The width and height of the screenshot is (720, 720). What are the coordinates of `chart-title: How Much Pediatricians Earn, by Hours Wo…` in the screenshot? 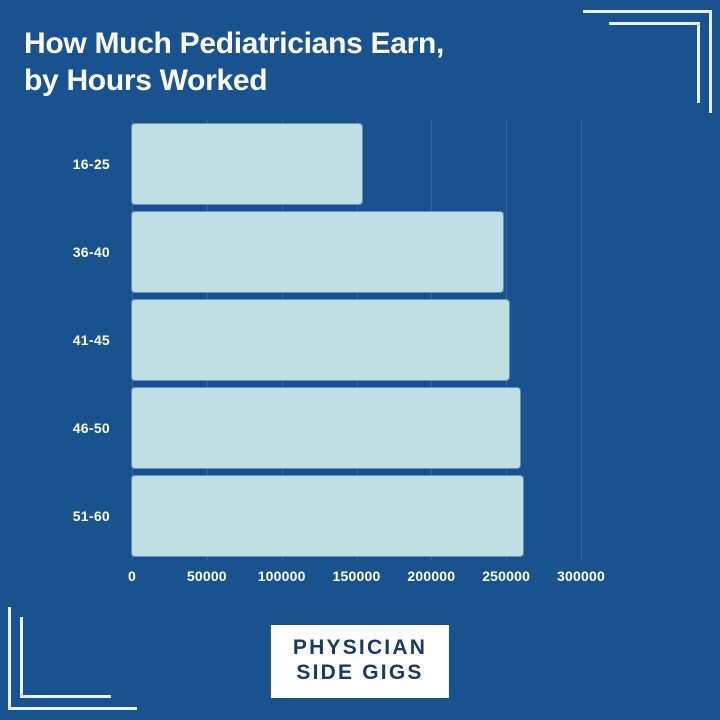 It's located at (234, 62).